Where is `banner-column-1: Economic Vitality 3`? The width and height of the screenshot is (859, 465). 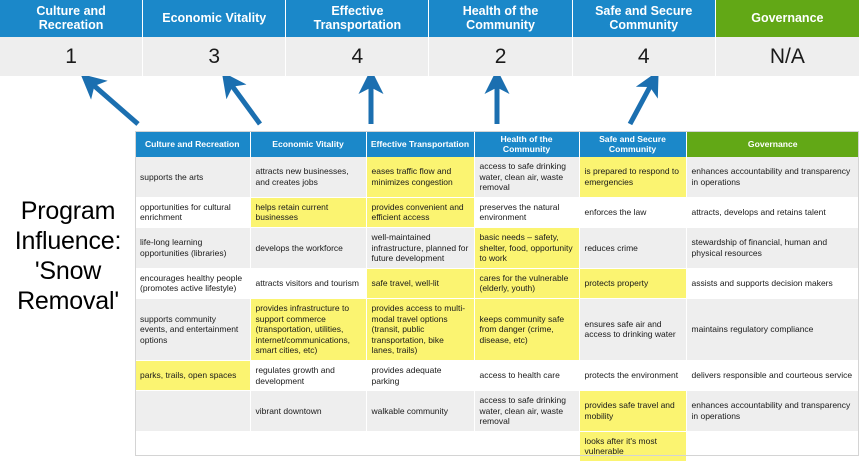 banner-column-1: Economic Vitality 3 is located at coordinates (215, 38).